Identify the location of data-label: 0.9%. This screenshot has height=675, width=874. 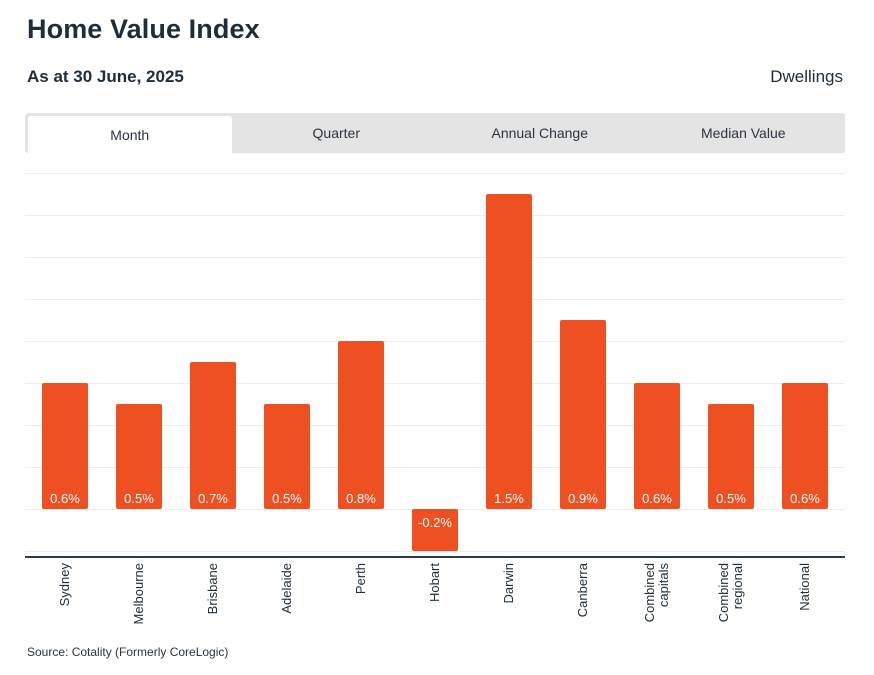
(583, 498).